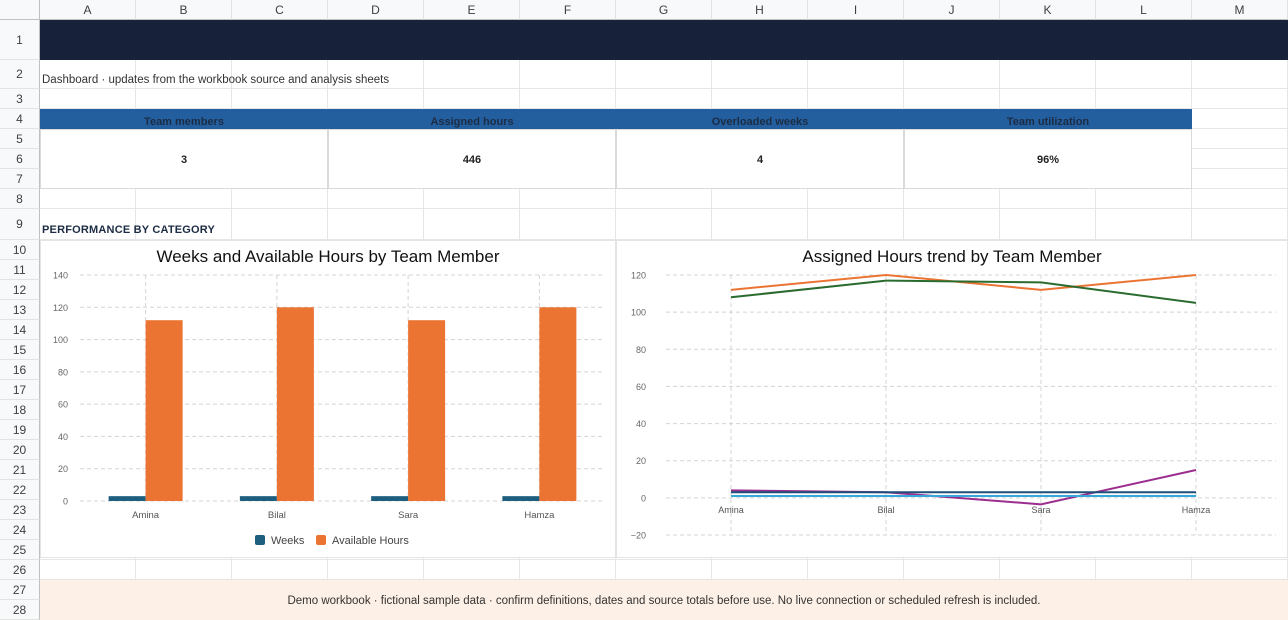 This screenshot has width=1288, height=620. I want to click on legend-label: Available Hours, so click(370, 541).